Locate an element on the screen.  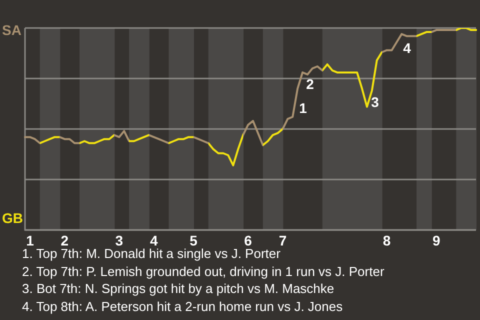
annotation: 3 is located at coordinates (375, 102).